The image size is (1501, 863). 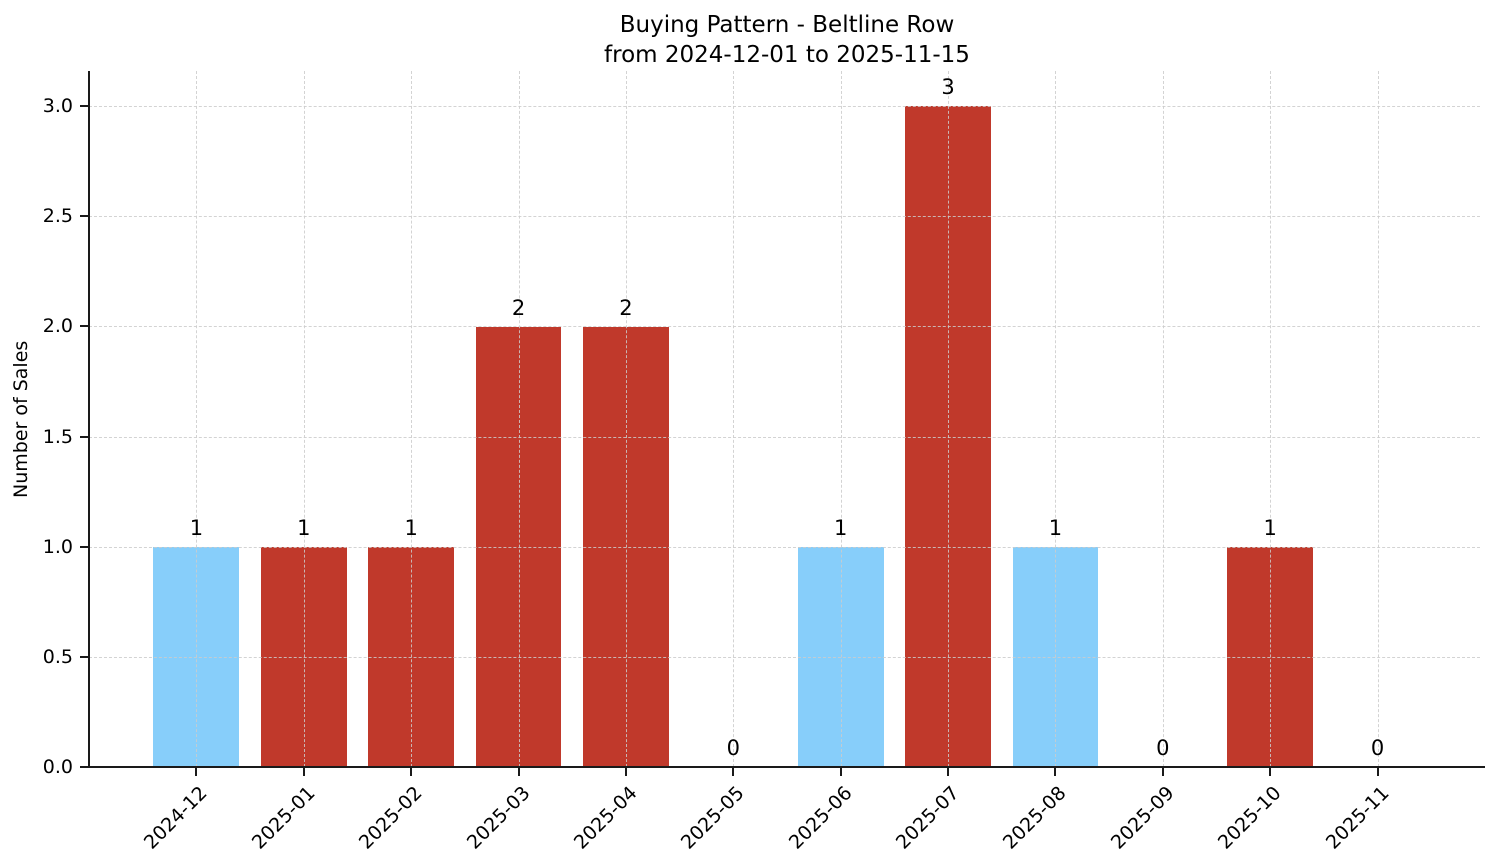 What do you see at coordinates (786, 767) in the screenshot?
I see `x-axis-spine` at bounding box center [786, 767].